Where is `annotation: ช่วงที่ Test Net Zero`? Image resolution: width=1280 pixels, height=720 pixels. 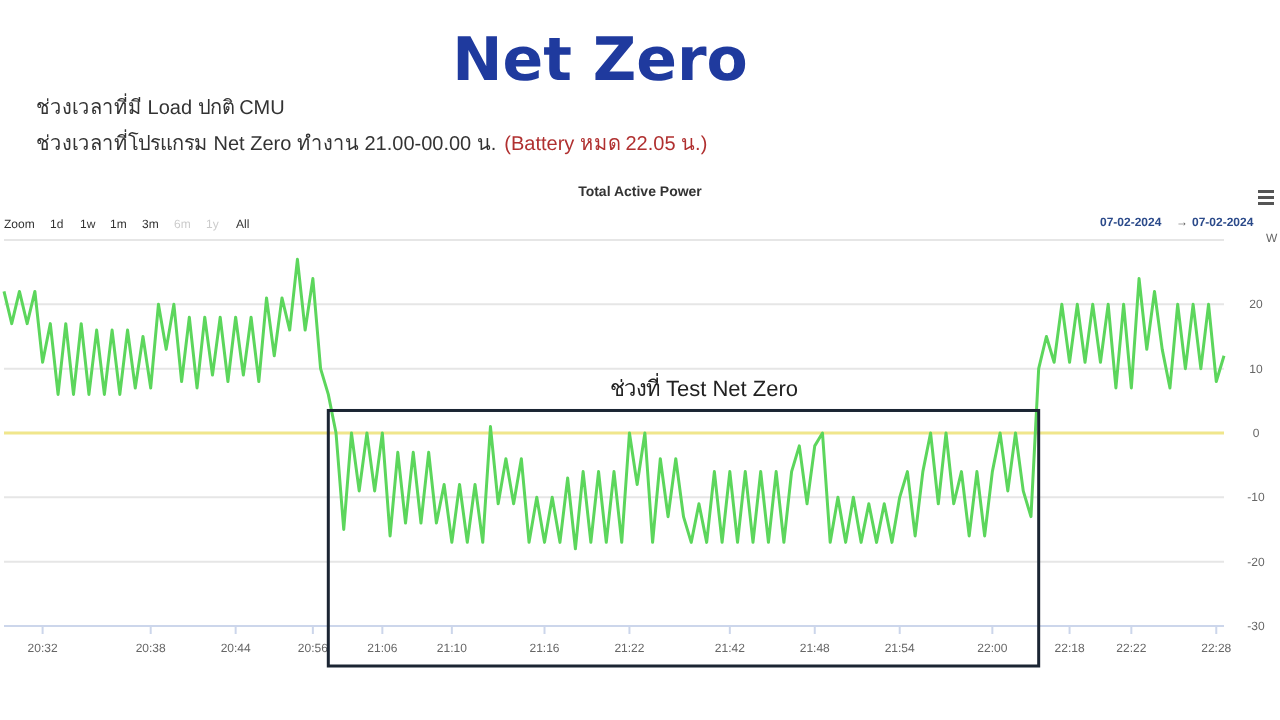 annotation: ช่วงที่ Test Net Zero is located at coordinates (704, 387).